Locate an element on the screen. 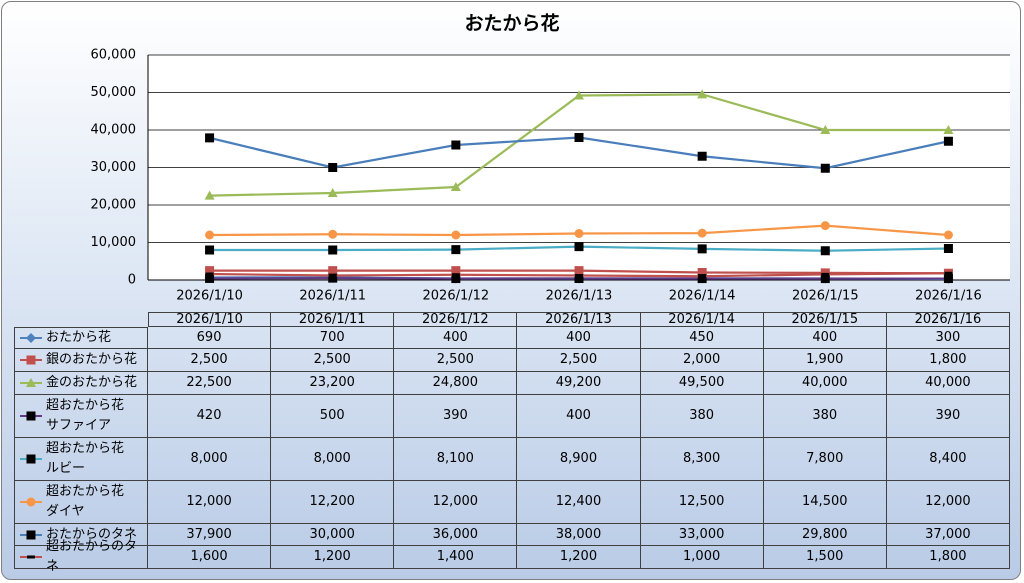 The height and width of the screenshot is (583, 1024). table-cell-text: 690 is located at coordinates (209, 337).